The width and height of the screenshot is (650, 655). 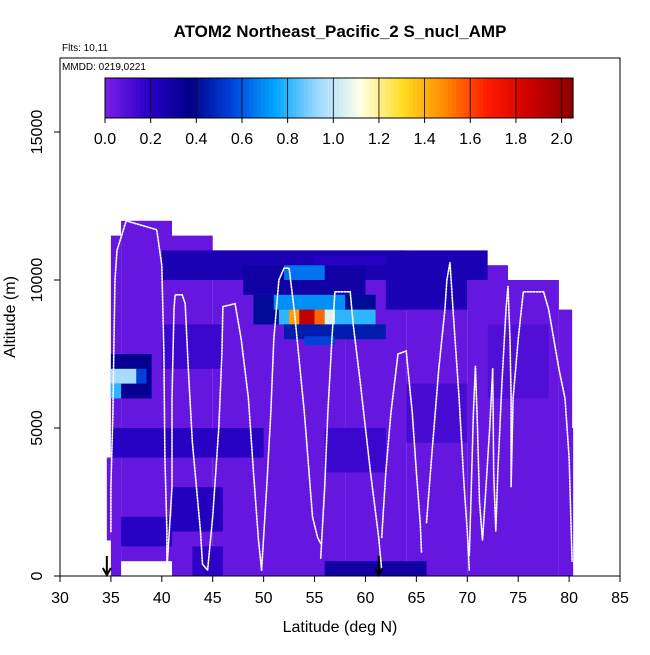 What do you see at coordinates (620, 598) in the screenshot?
I see `x-axis-tick-label: 85` at bounding box center [620, 598].